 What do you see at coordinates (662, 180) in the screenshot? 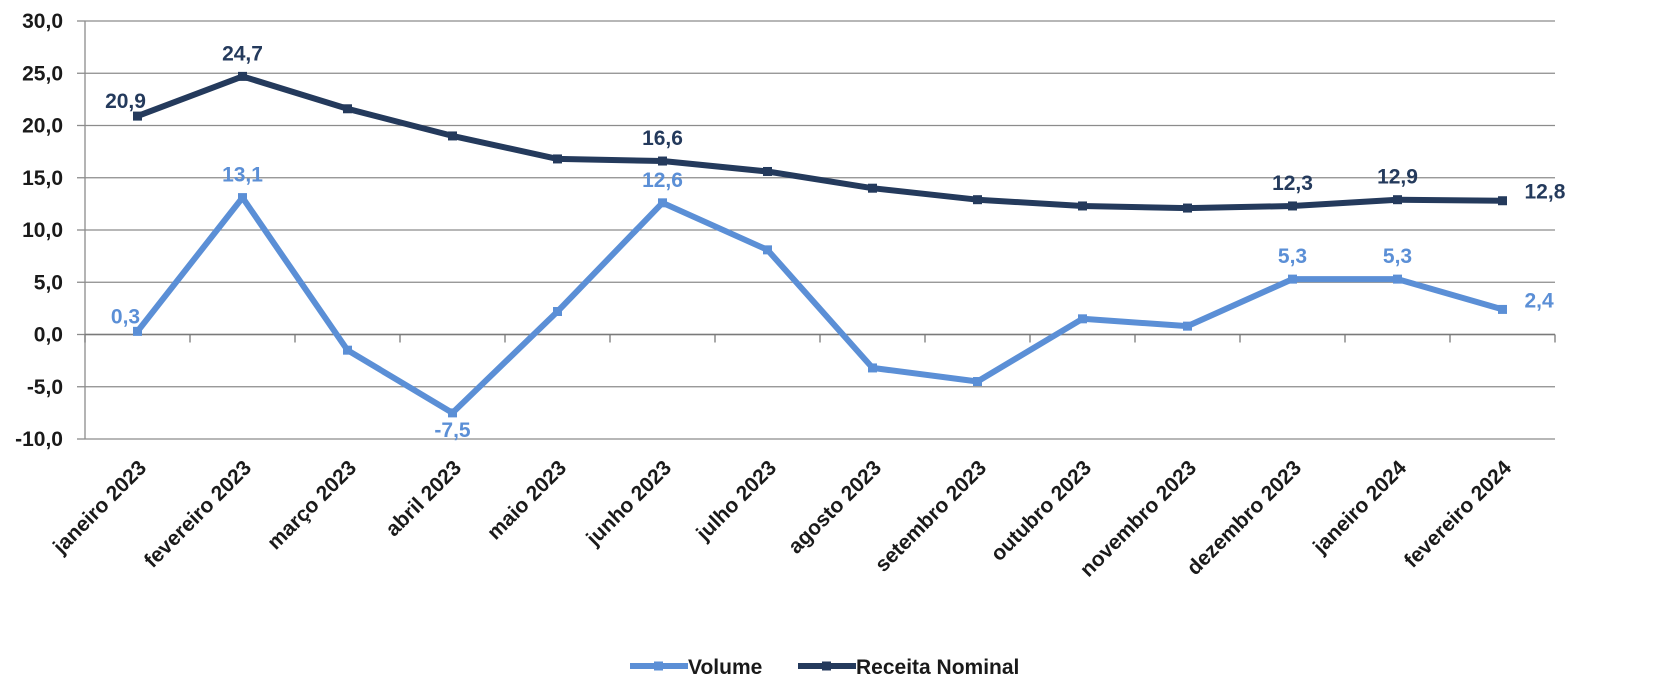
I see `data-label: 12,6` at bounding box center [662, 180].